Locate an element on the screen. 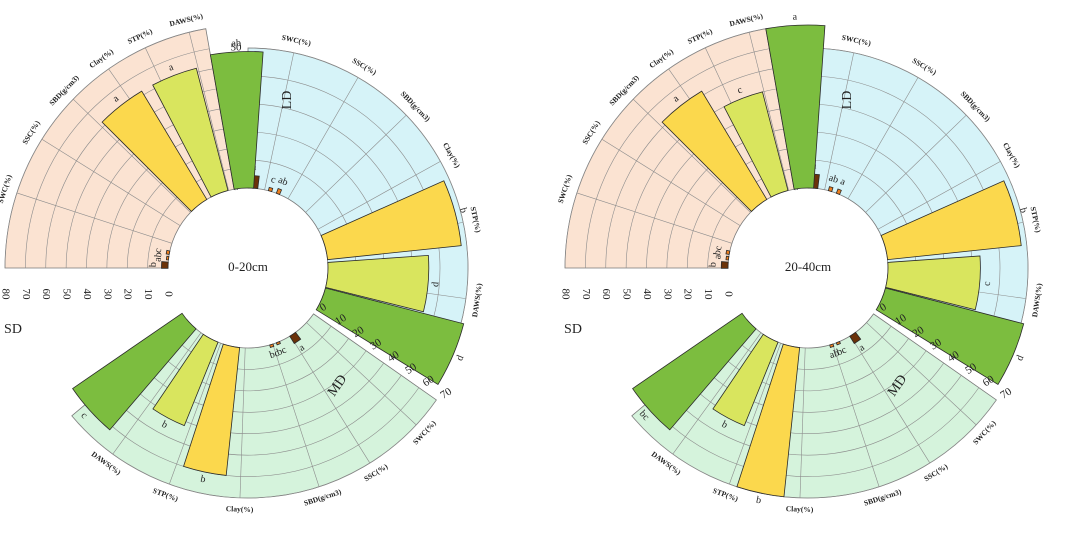 This screenshot has height=544, width=1065. sd-label-ssc: SSC(%) is located at coordinates (31, 132).